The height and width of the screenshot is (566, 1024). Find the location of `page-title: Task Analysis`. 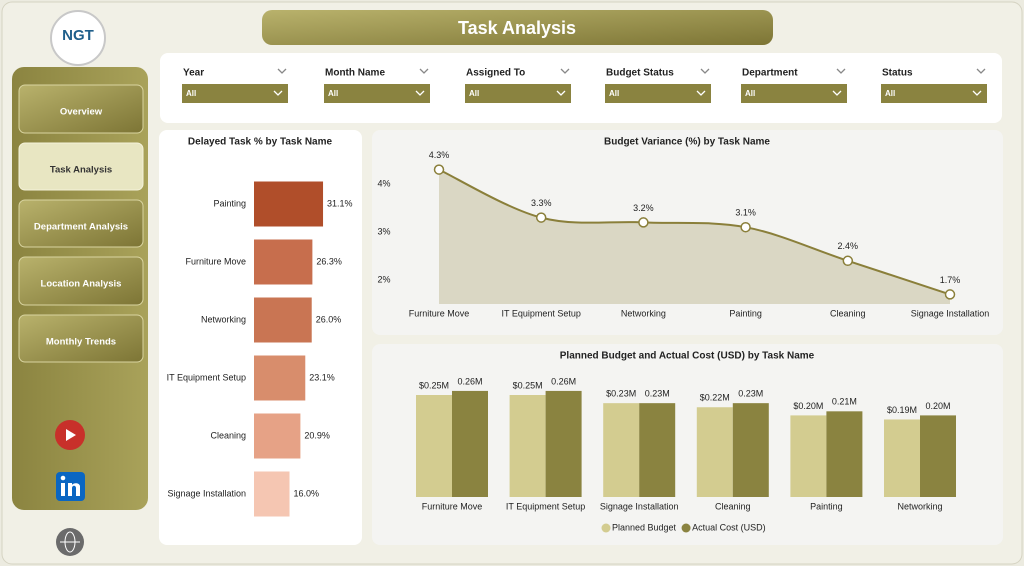

page-title: Task Analysis is located at coordinates (517, 28).